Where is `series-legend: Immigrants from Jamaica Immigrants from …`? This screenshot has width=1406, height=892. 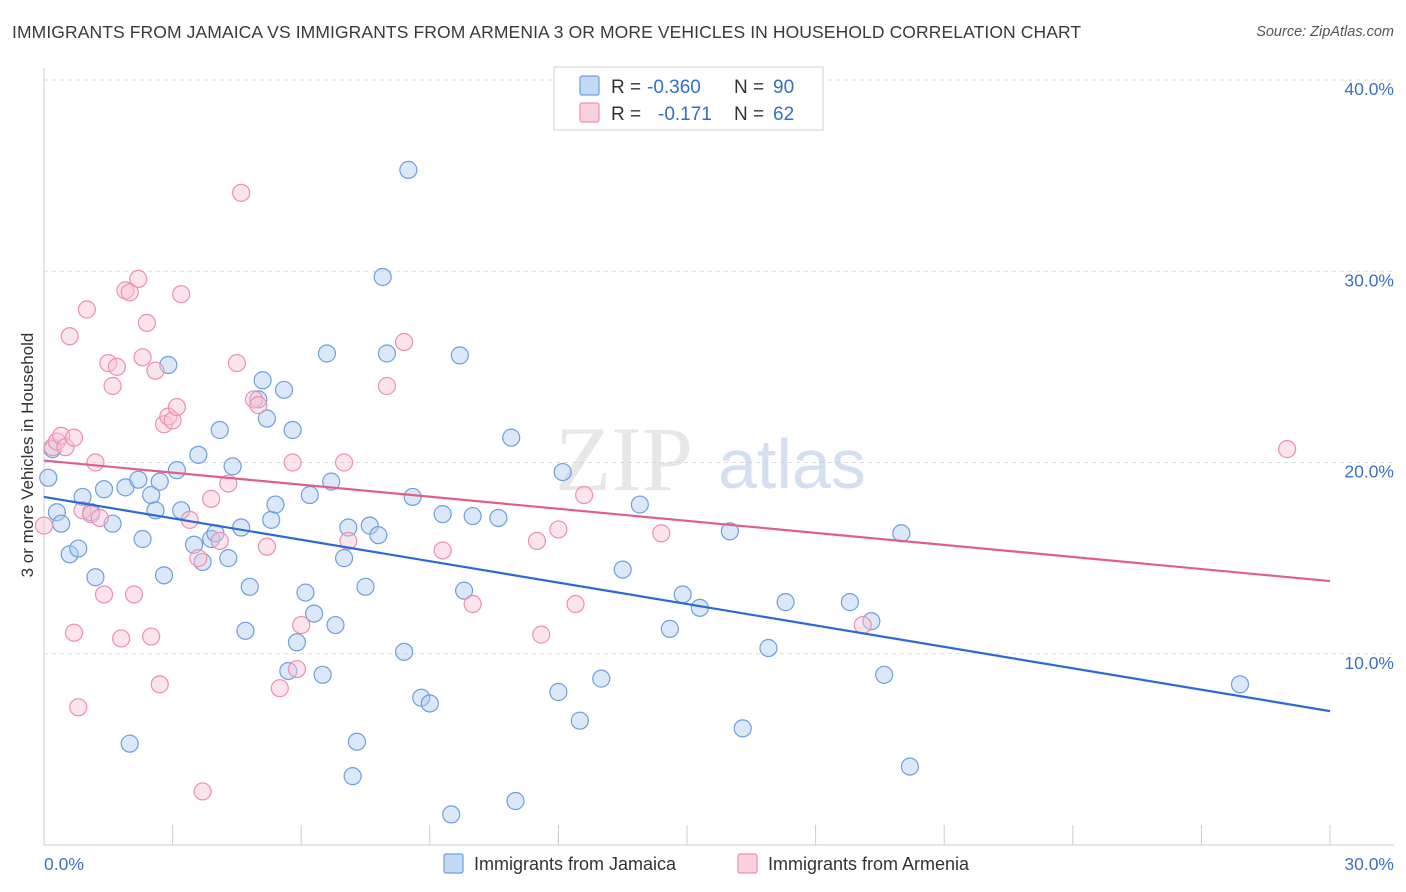
series-legend: Immigrants from Jamaica Immigrants from … is located at coordinates (706, 863).